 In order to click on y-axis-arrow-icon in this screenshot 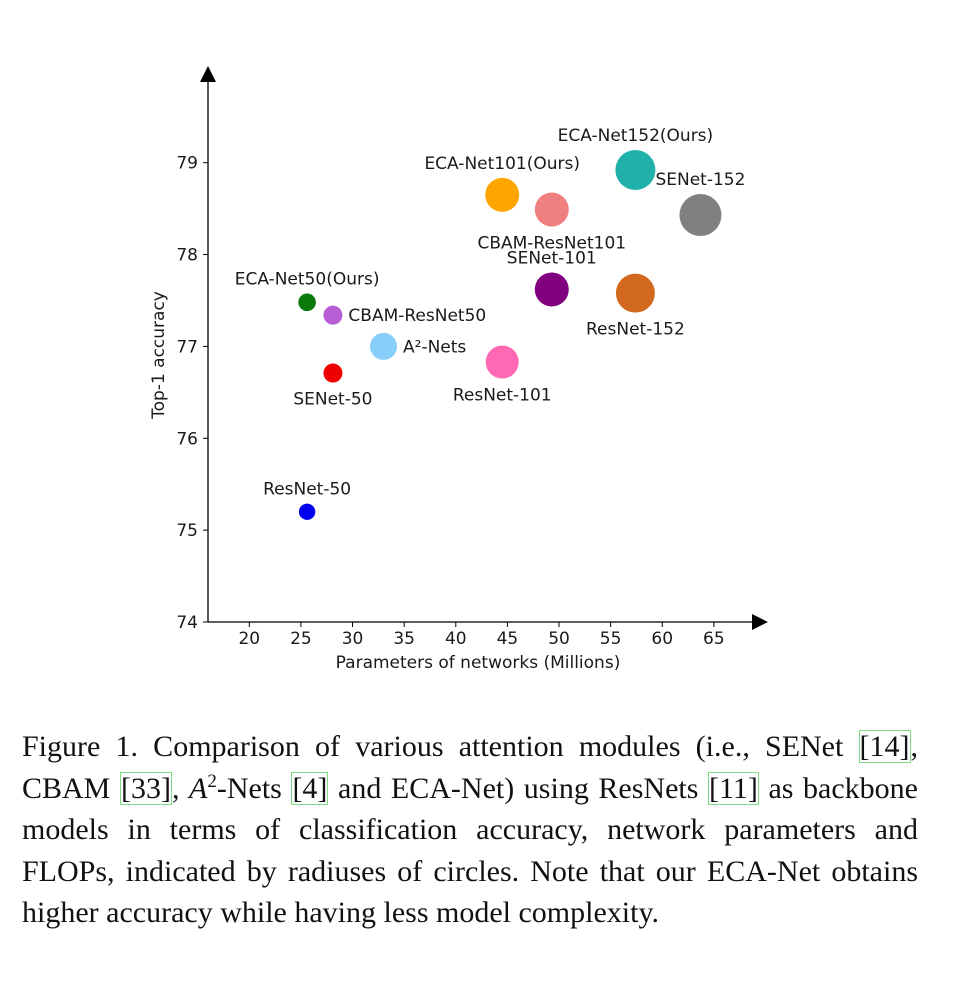, I will do `click(208, 74)`.